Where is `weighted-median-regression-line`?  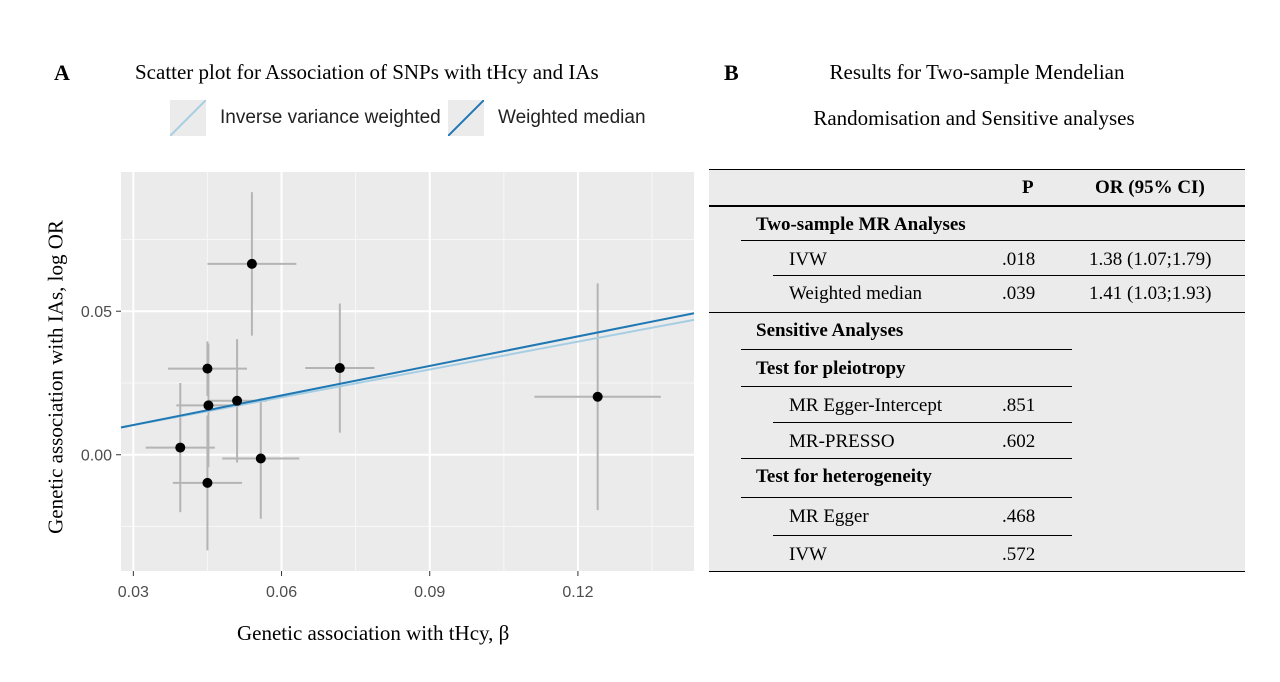
weighted-median-regression-line is located at coordinates (407, 370).